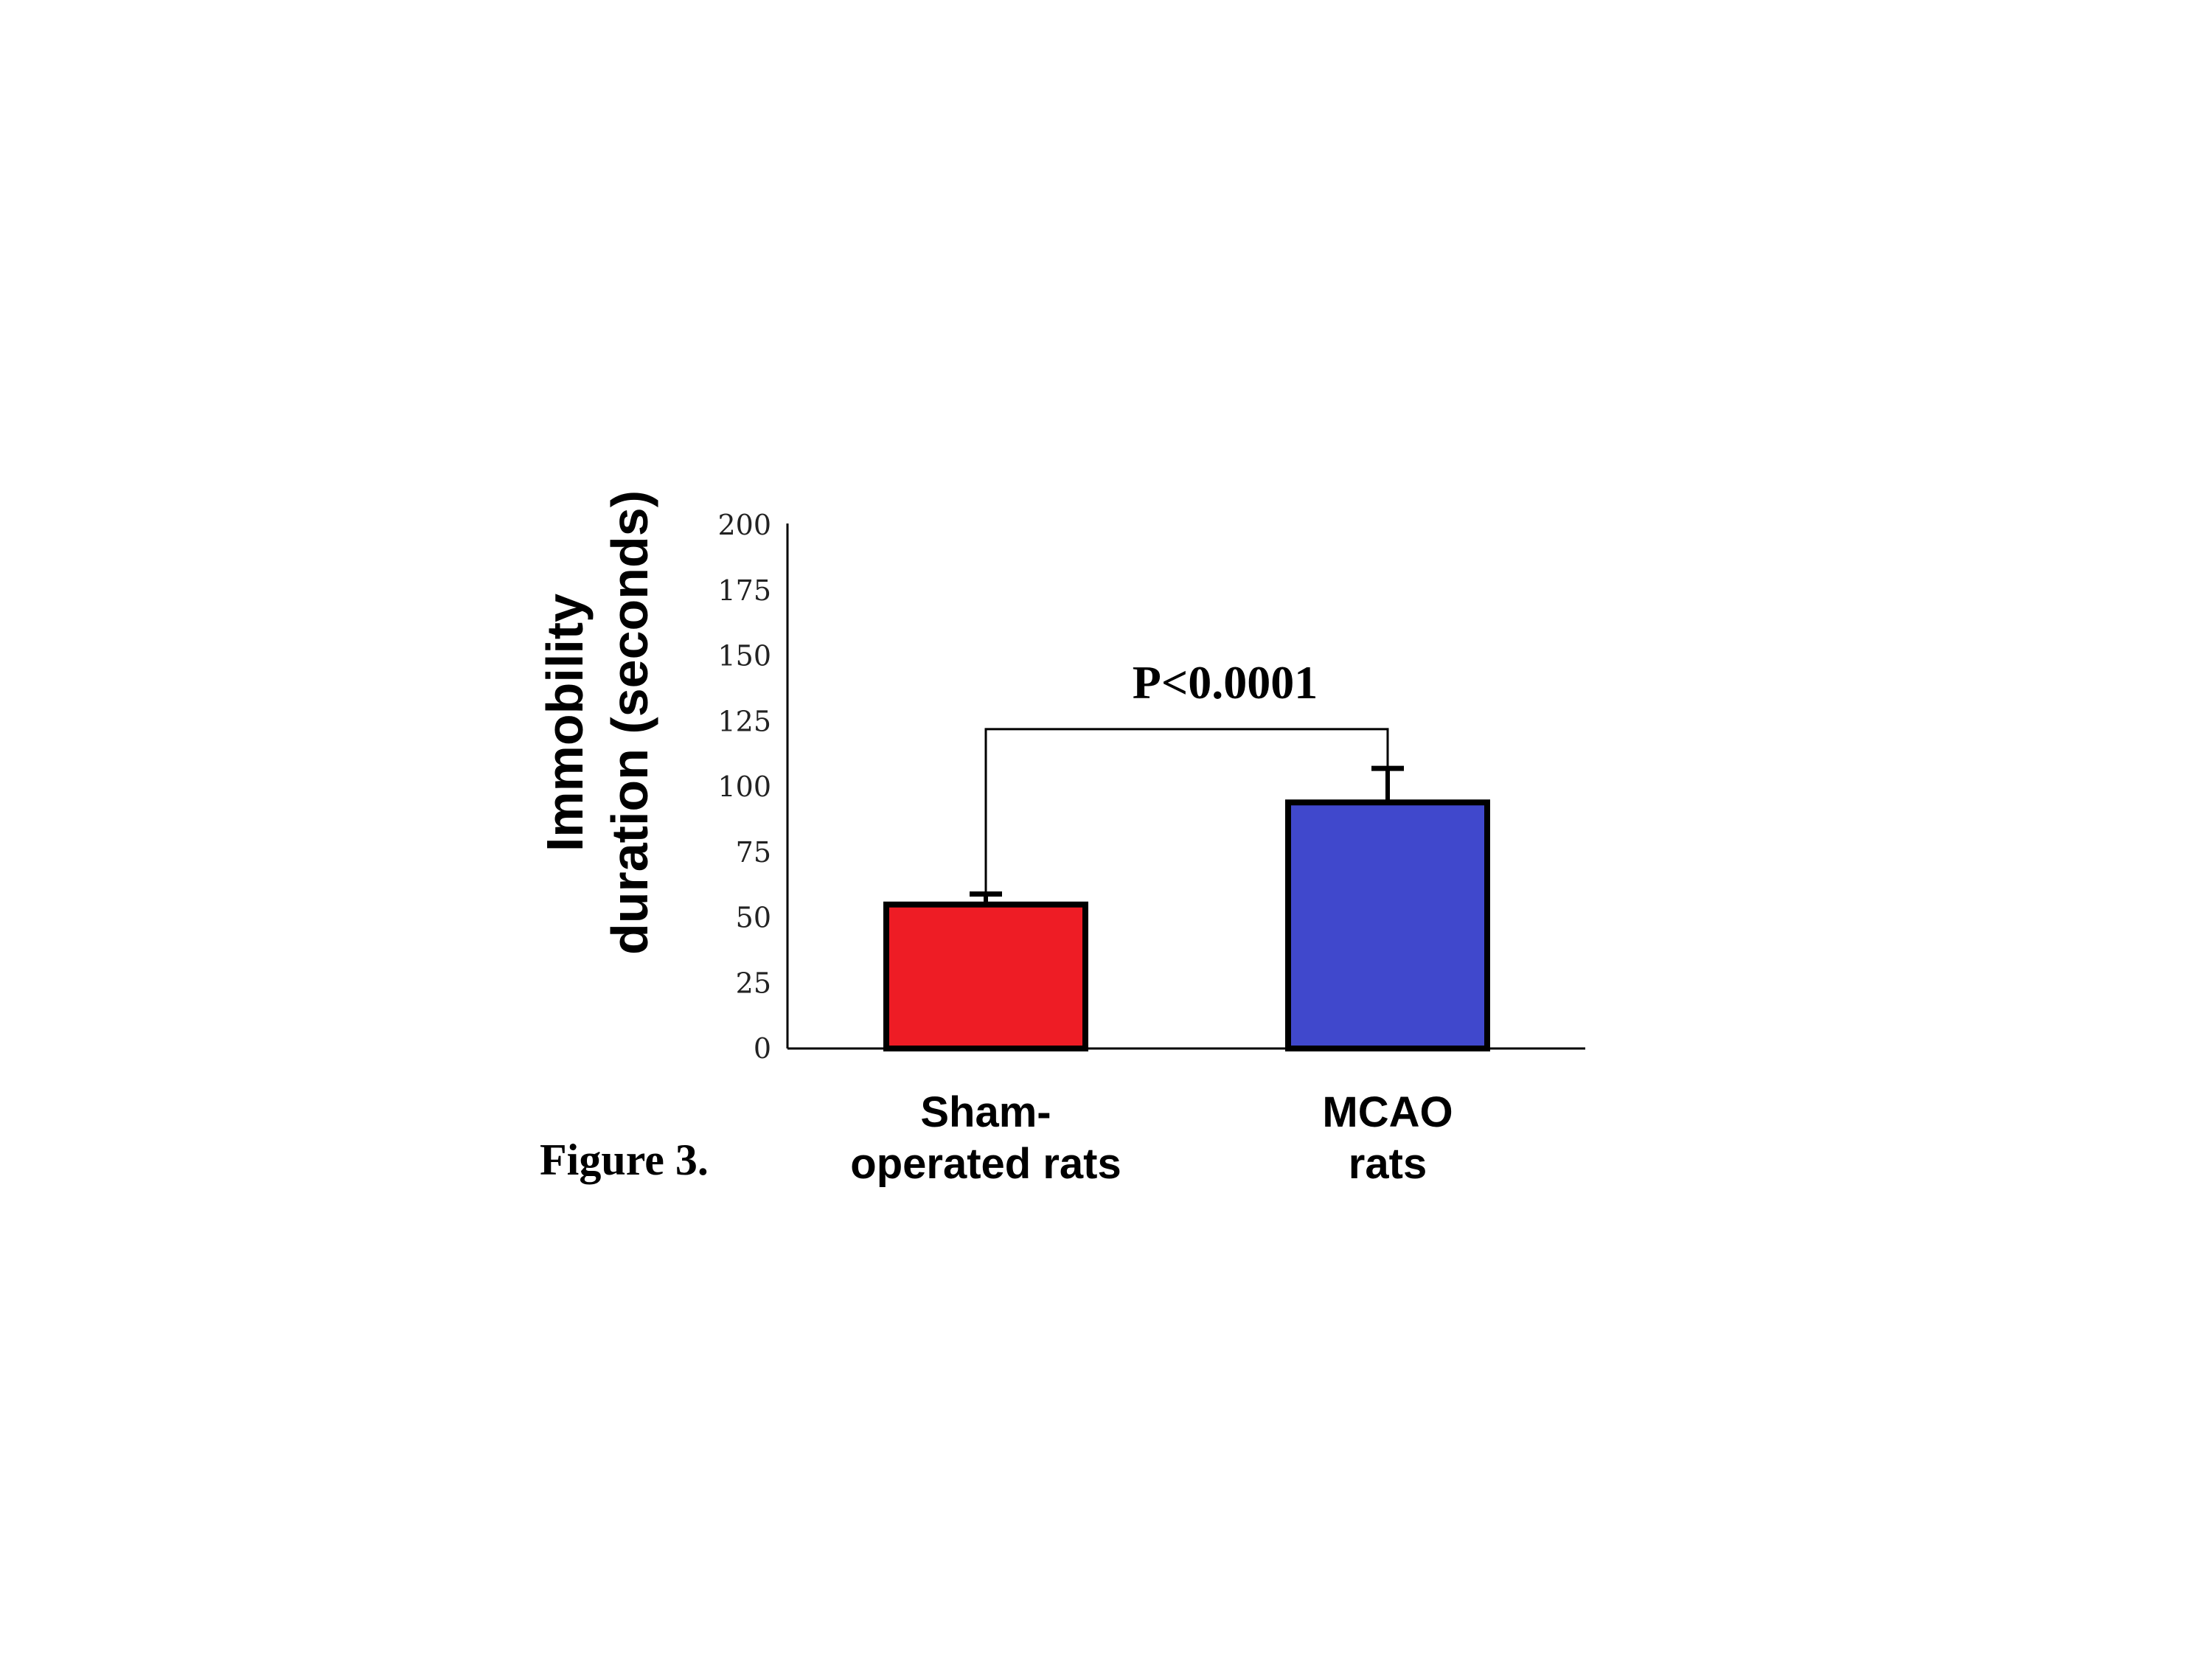  I want to click on y-tick-label: 25, so click(753, 983).